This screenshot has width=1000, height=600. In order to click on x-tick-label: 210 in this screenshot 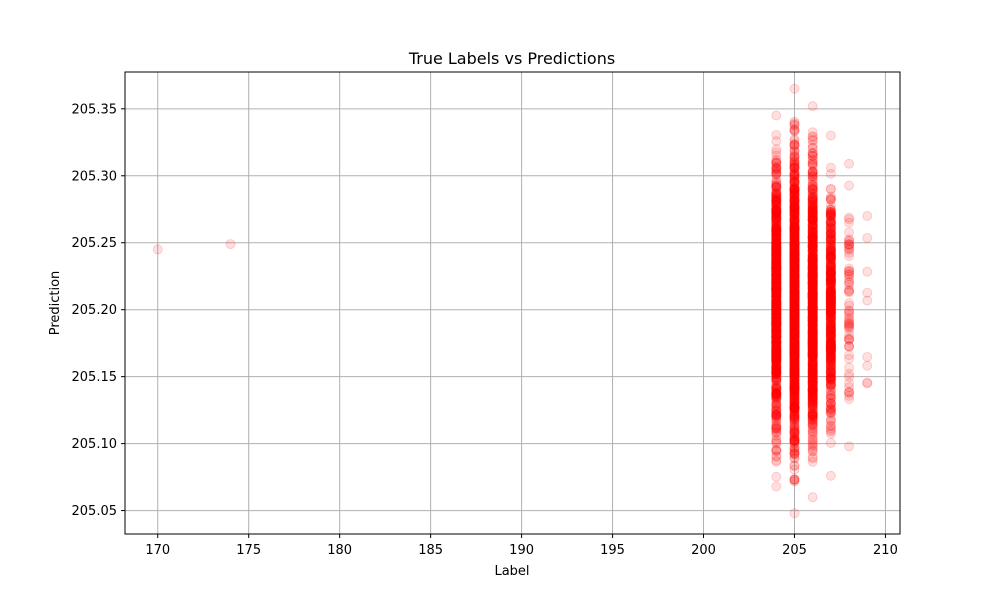, I will do `click(885, 550)`.